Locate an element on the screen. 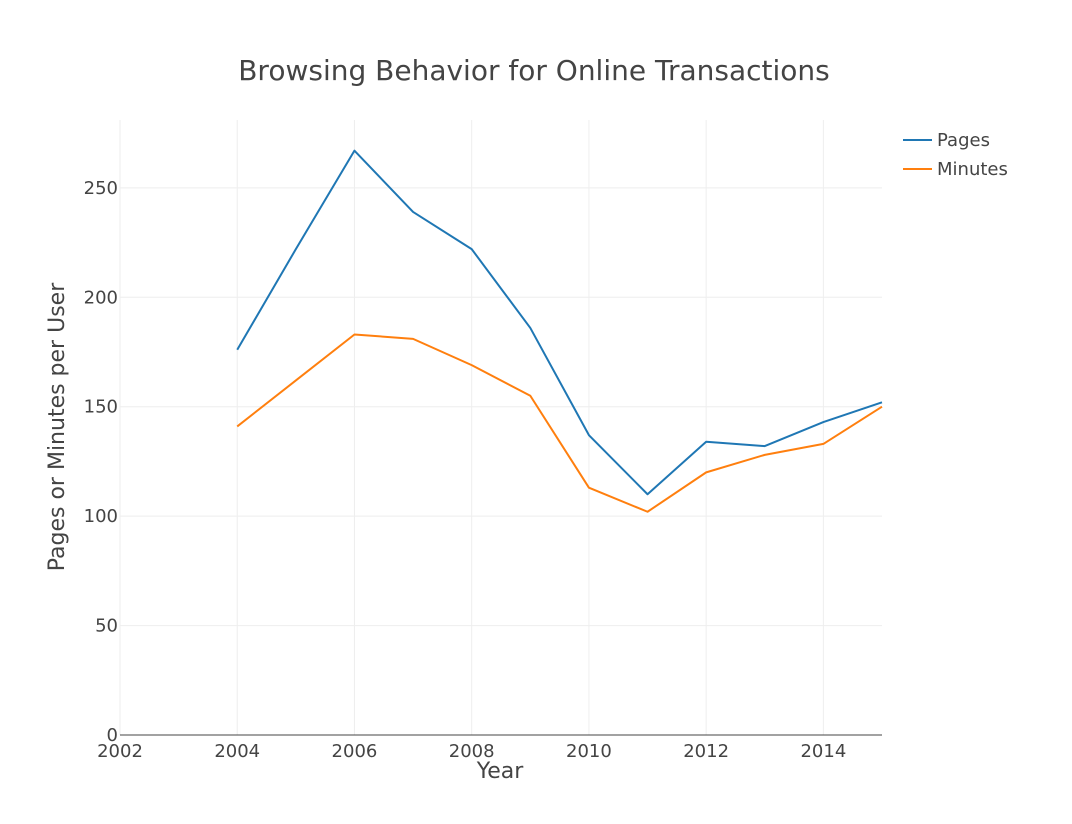 This screenshot has width=1072, height=824. x-tick-label: 2012 is located at coordinates (706, 751).